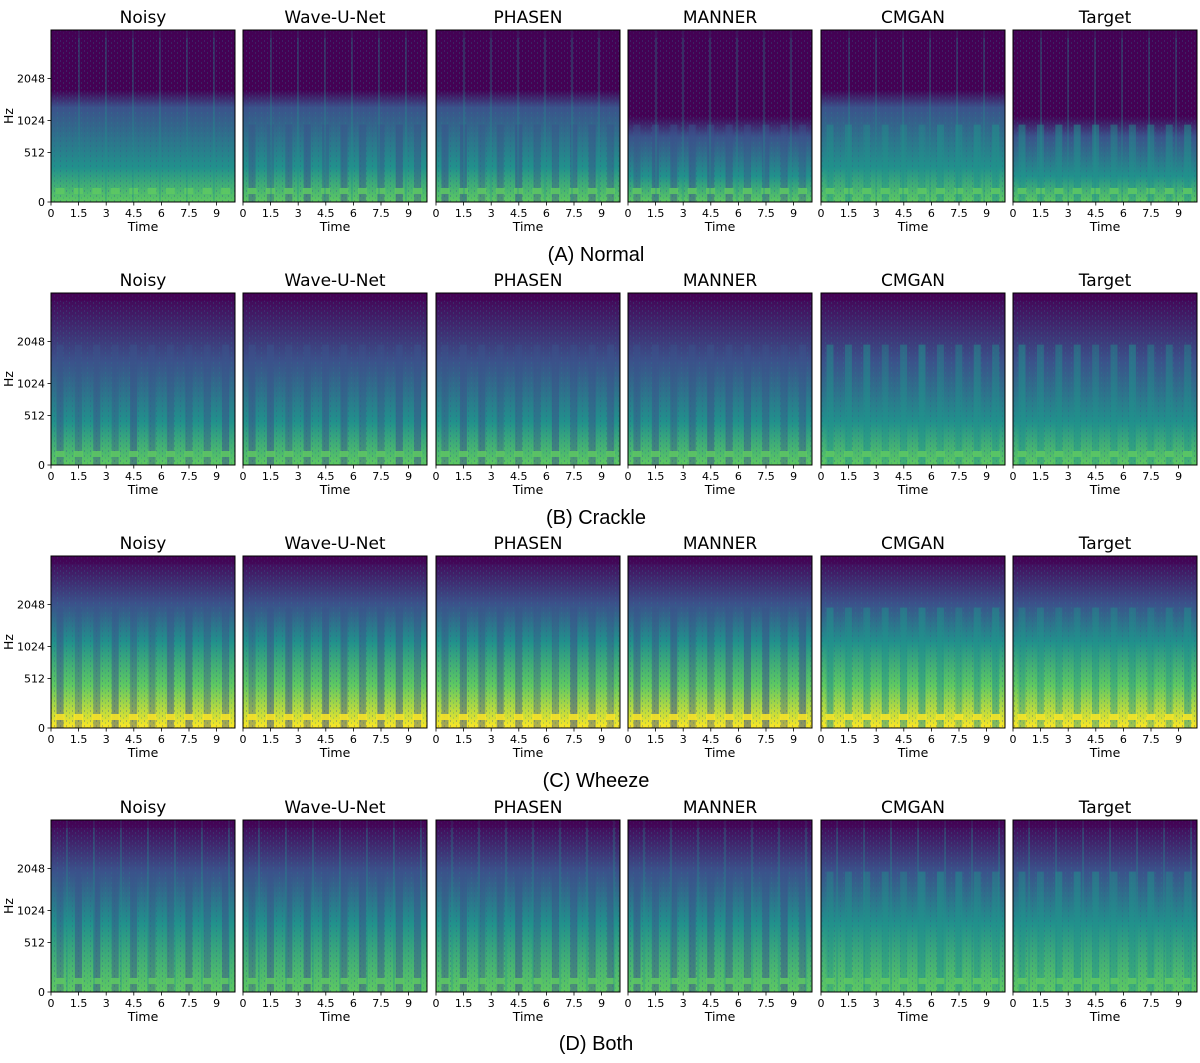 The height and width of the screenshot is (1063, 1200). Describe the element at coordinates (335, 544) in the screenshot. I see `panel-title: Wave-U-Net` at that location.